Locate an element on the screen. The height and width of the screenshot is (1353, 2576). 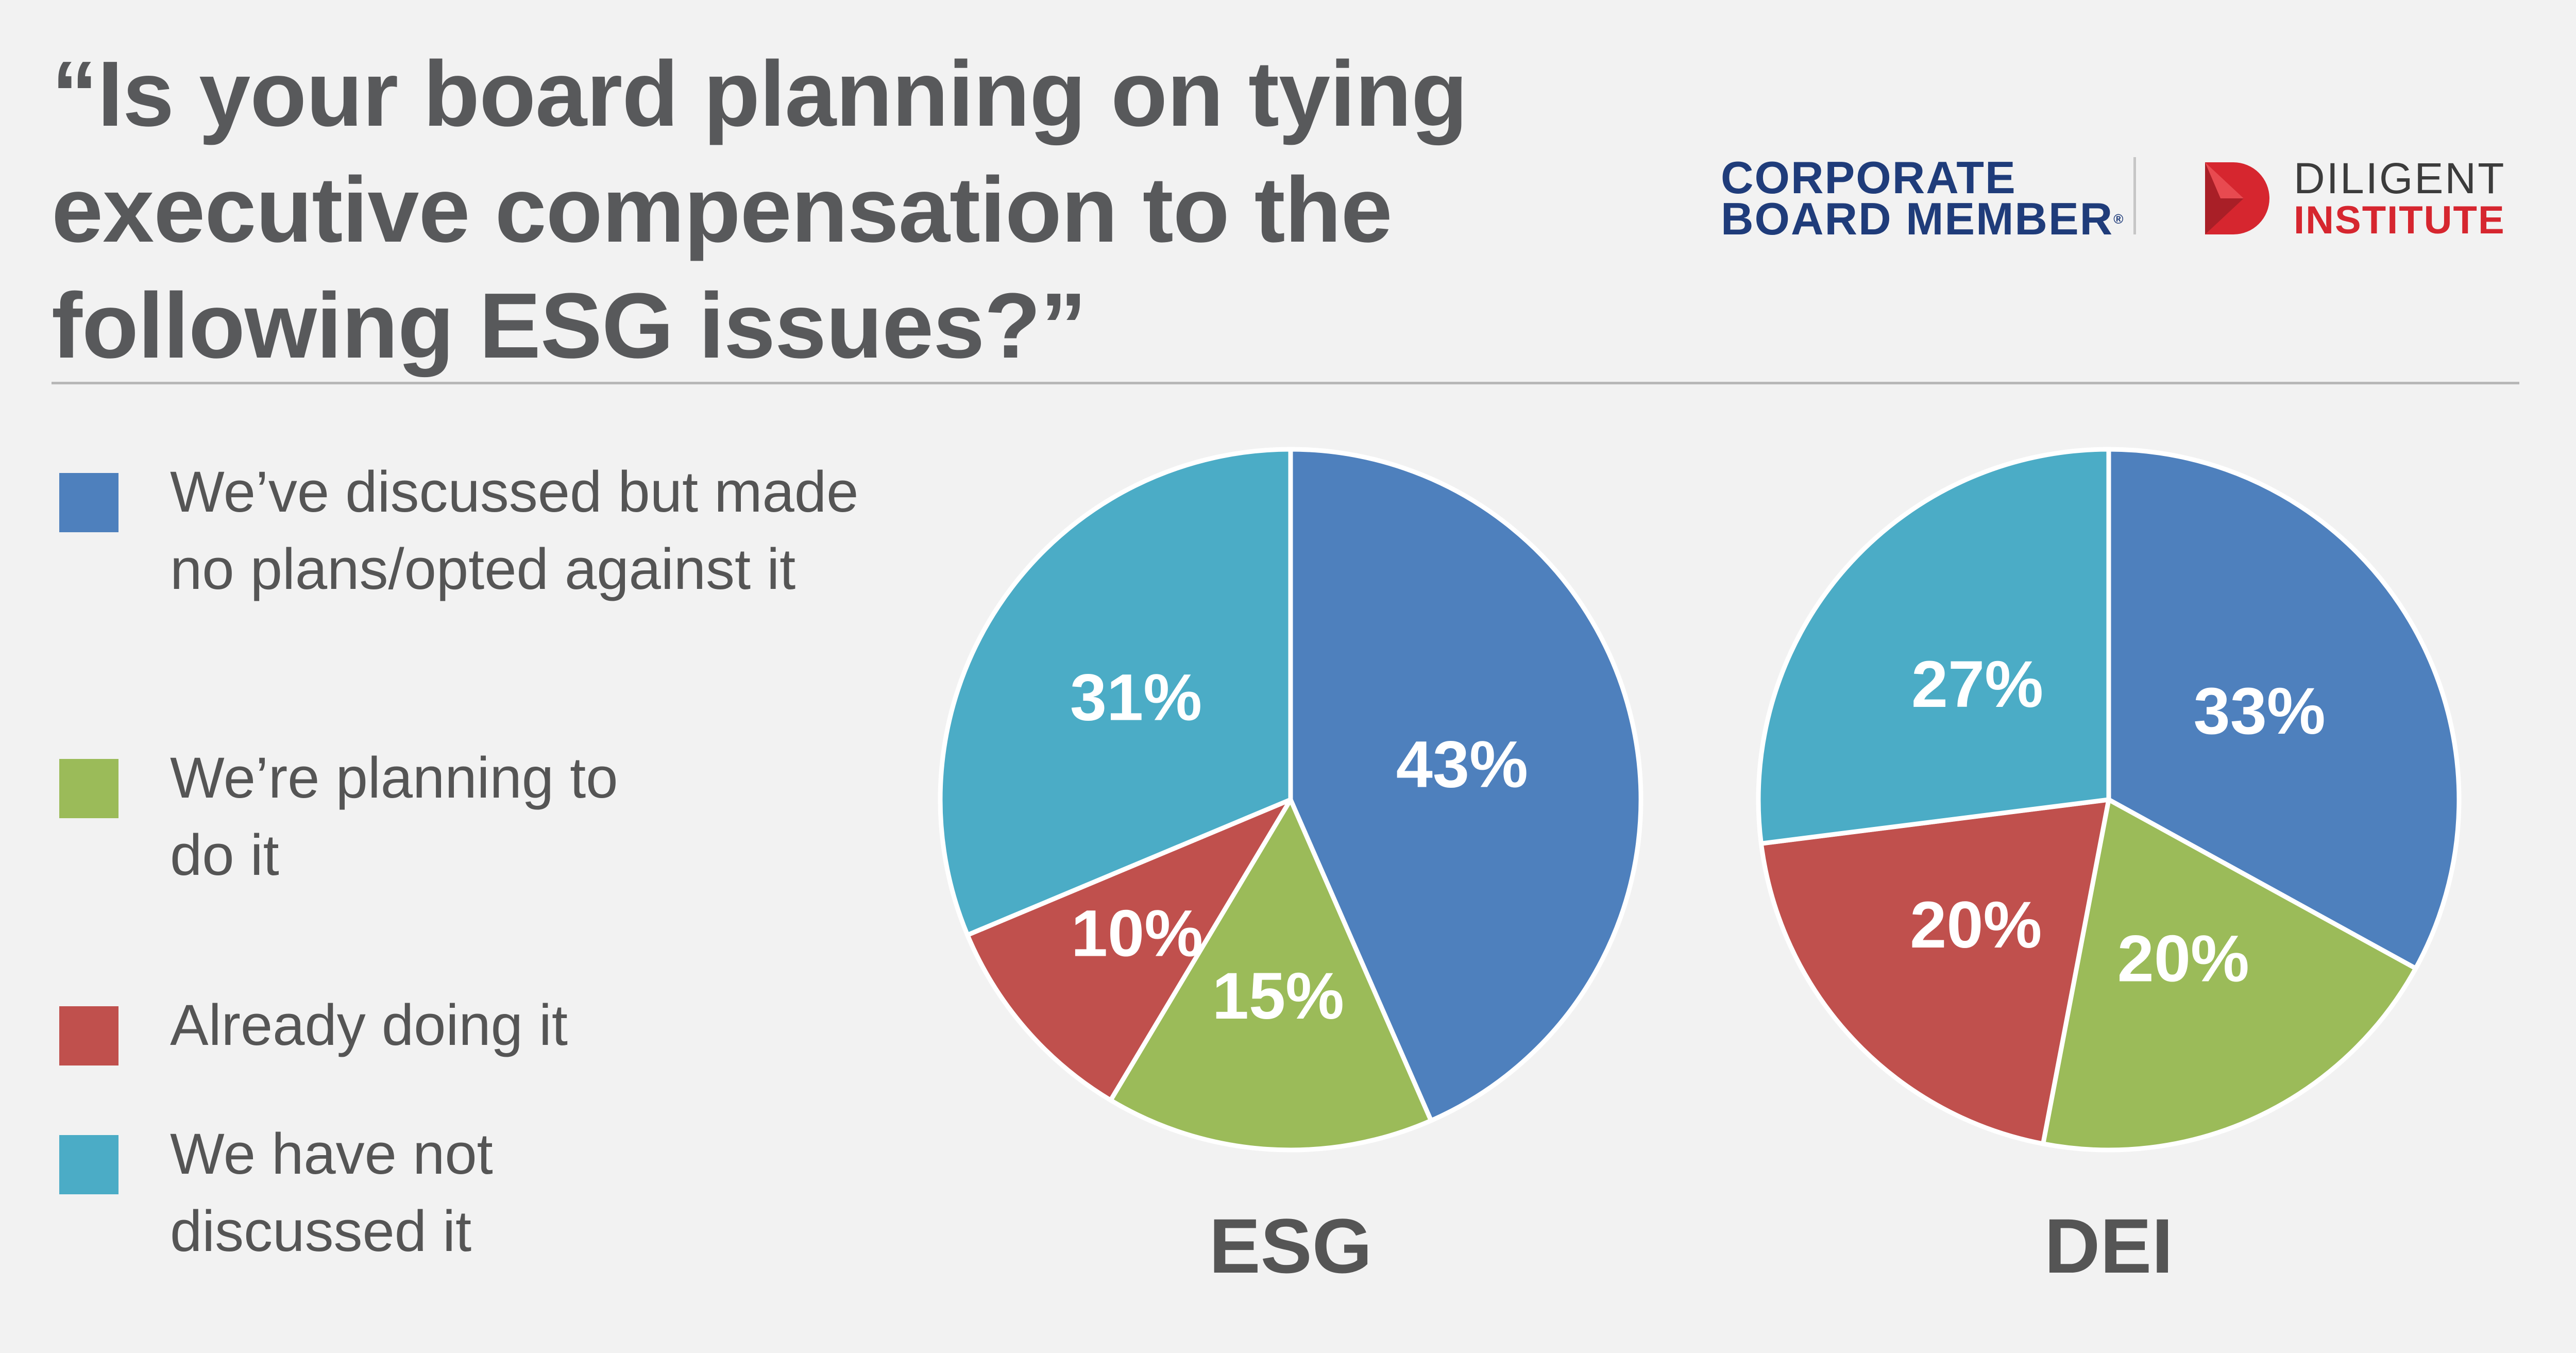
legend-label: We have not discussed it is located at coordinates (331, 1192).